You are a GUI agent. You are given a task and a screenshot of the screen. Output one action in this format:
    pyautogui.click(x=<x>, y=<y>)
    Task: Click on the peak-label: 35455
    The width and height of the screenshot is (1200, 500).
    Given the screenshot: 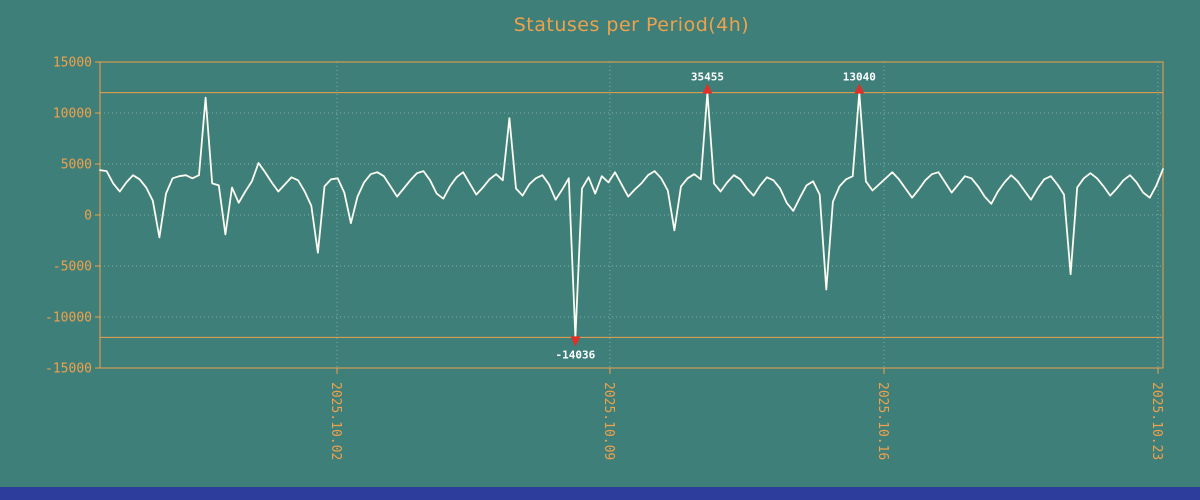 What is the action you would take?
    pyautogui.click(x=707, y=77)
    